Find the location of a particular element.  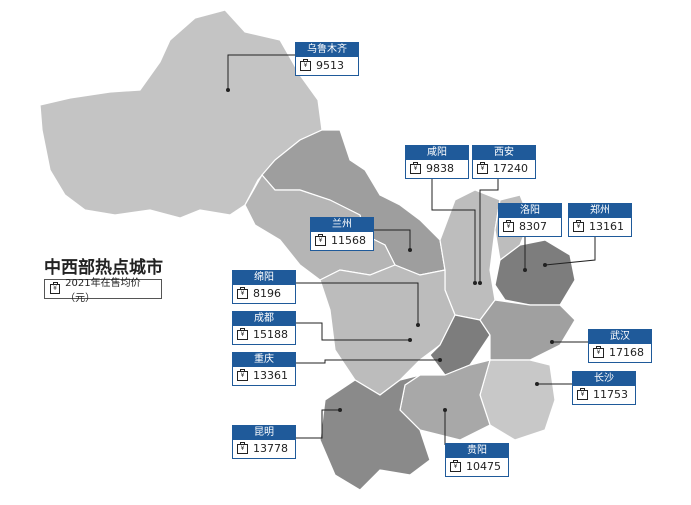

province-yunnan is located at coordinates (375, 432).